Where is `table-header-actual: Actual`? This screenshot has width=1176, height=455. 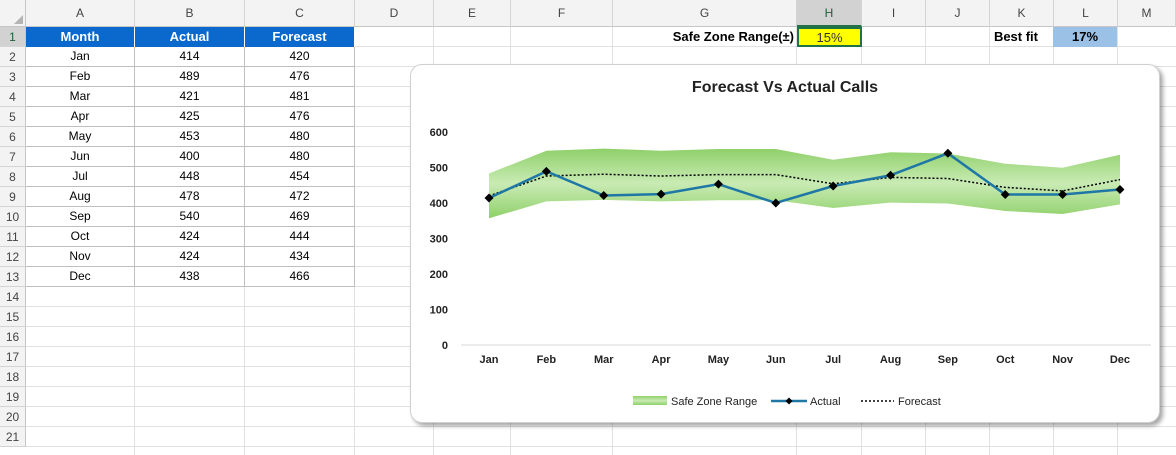 table-header-actual: Actual is located at coordinates (190, 37).